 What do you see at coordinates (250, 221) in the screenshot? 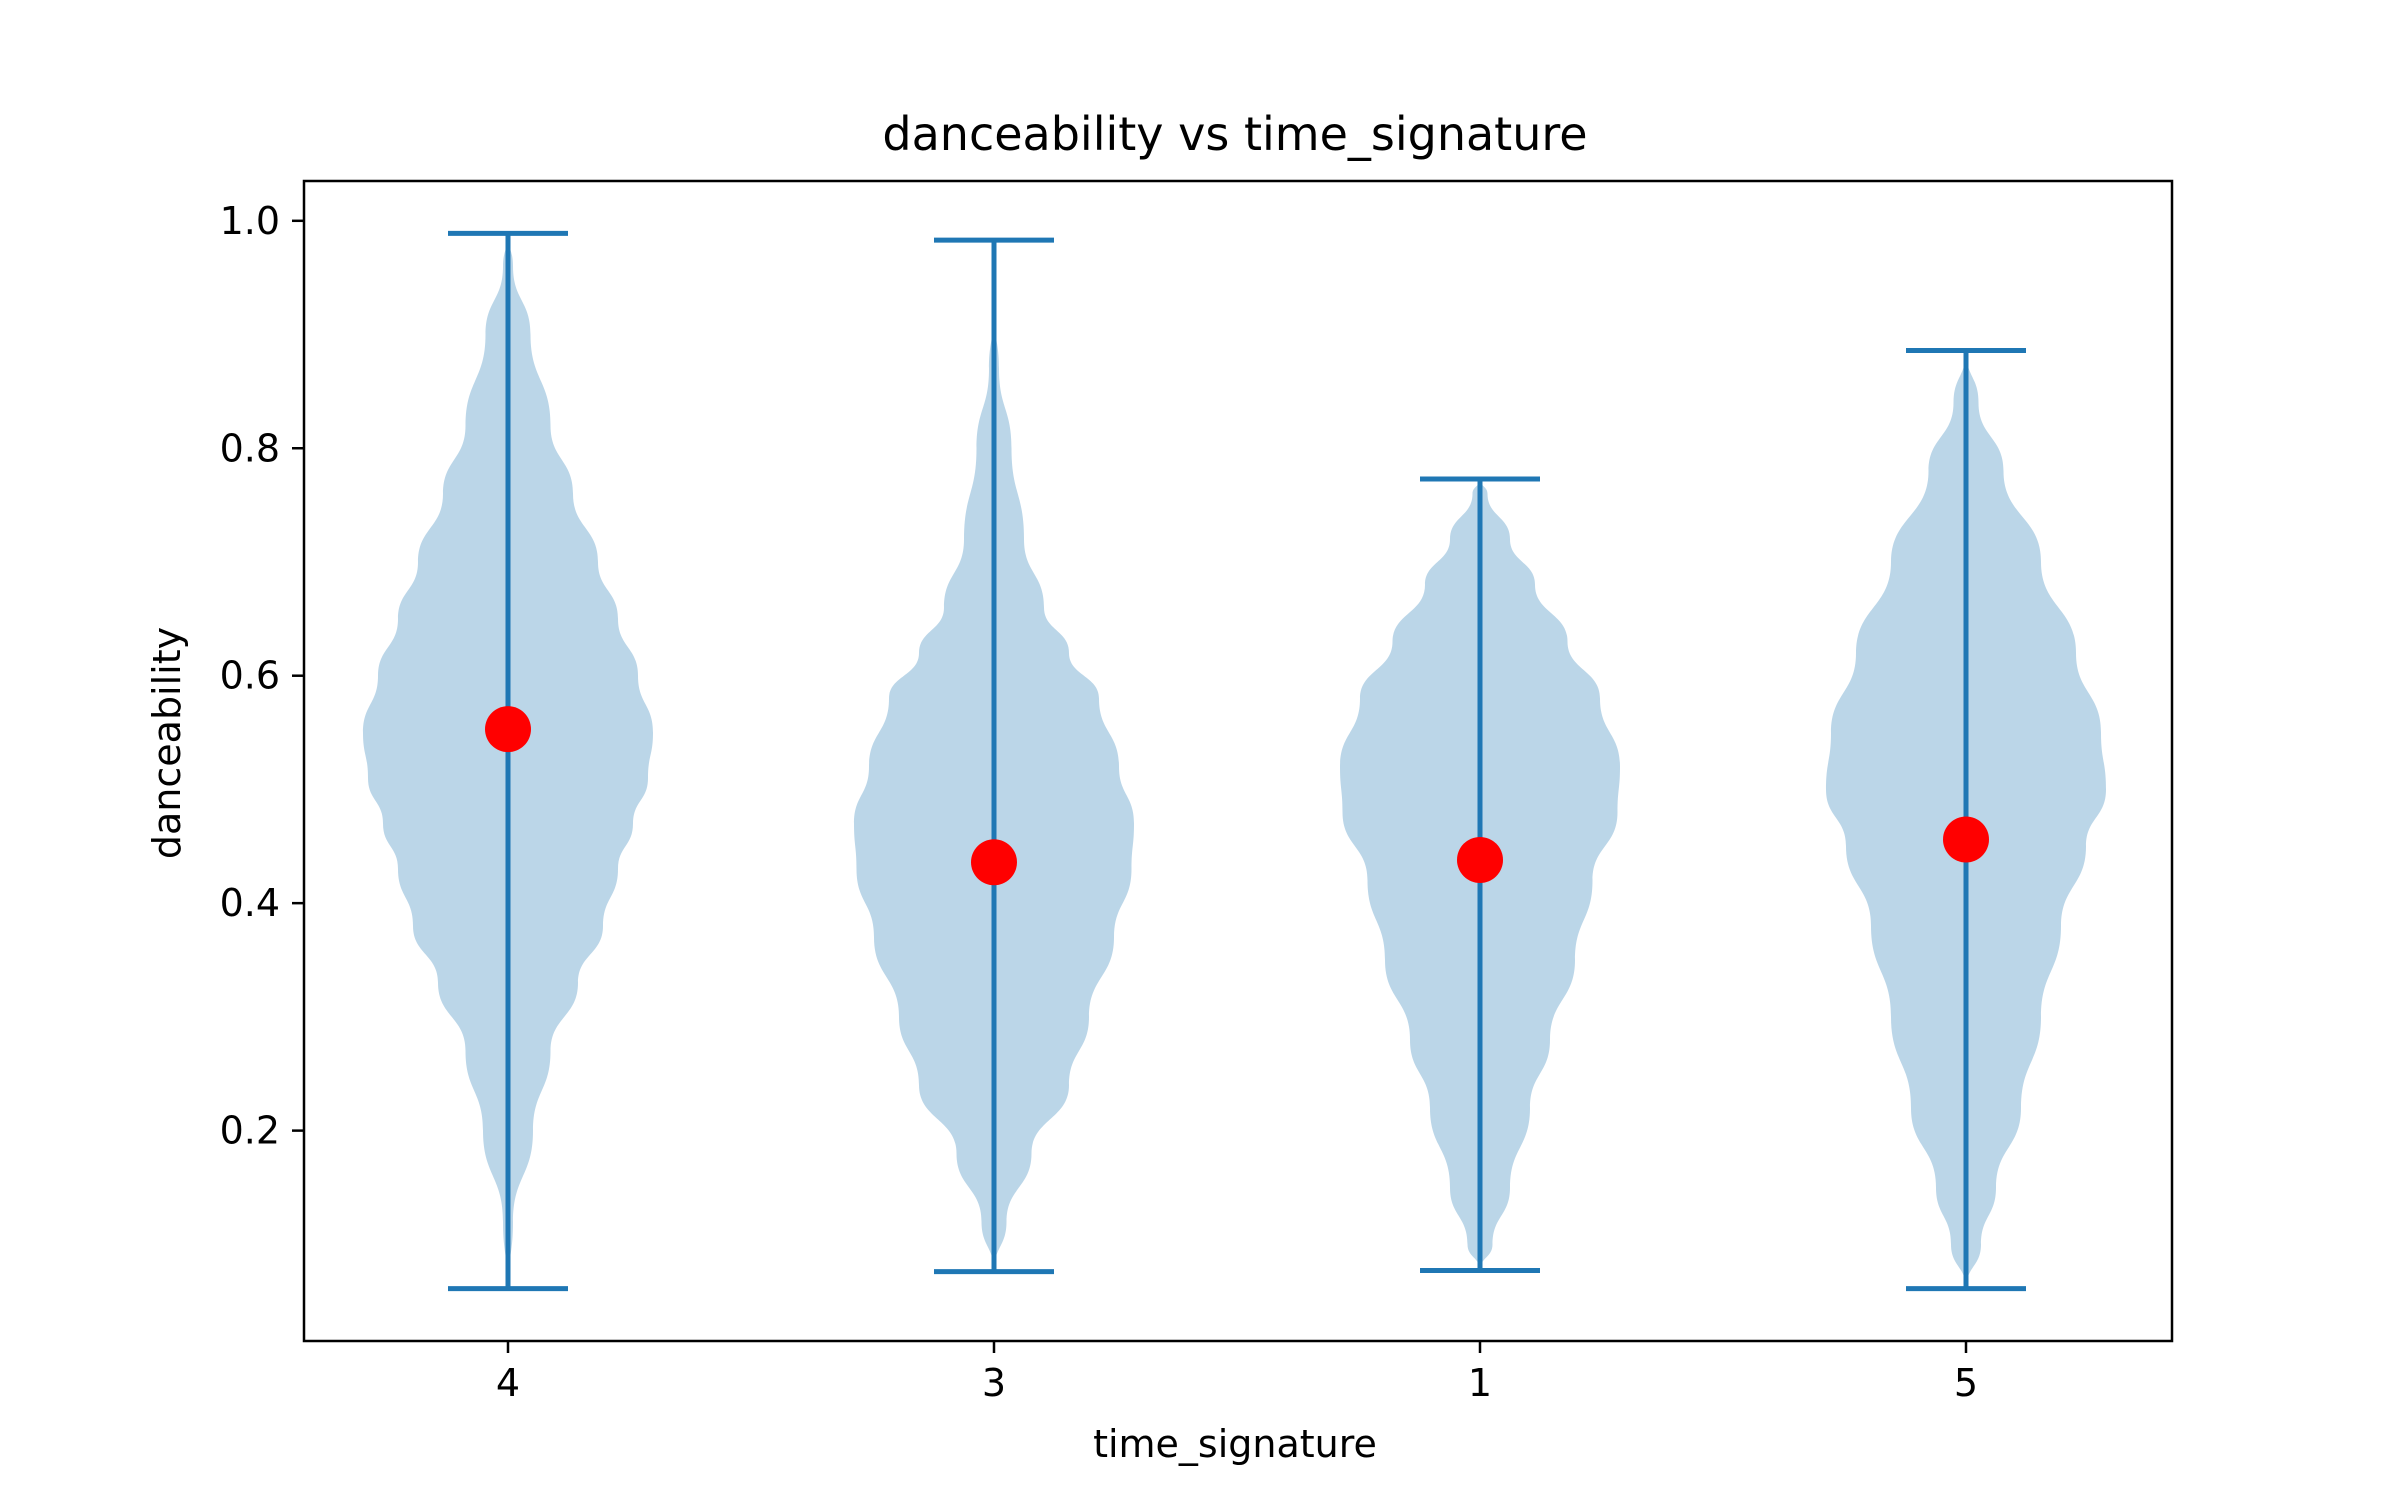
I see `y-tick-label: 1.0` at bounding box center [250, 221].